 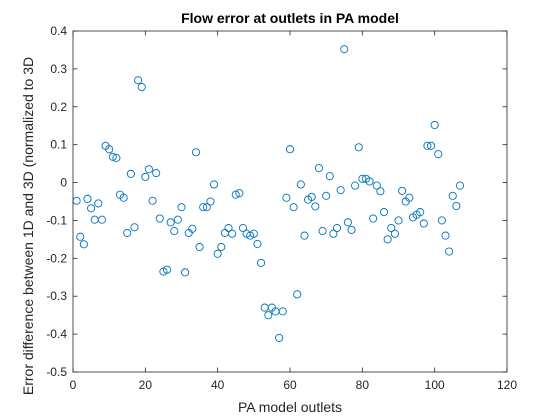 What do you see at coordinates (56, 296) in the screenshot?
I see `y-tick-label: -0.3` at bounding box center [56, 296].